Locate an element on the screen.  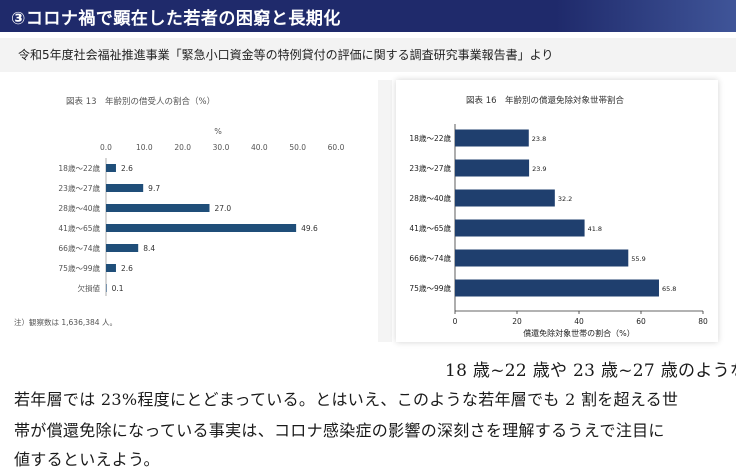
chart1-tick-label: 20.0 is located at coordinates (182, 147).